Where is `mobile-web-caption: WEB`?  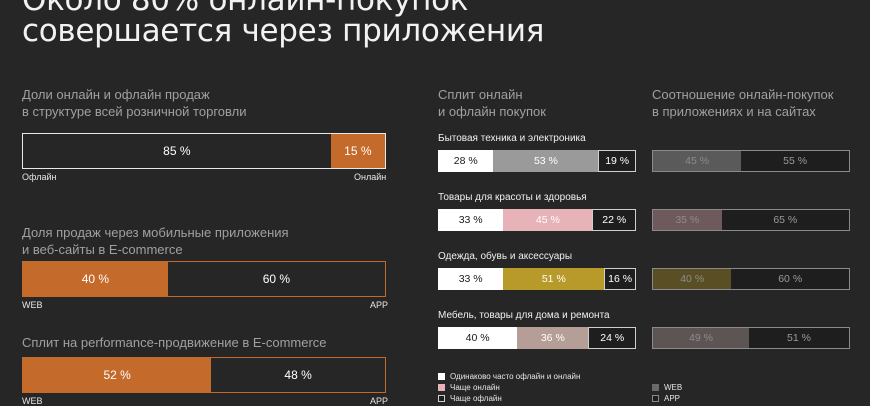
mobile-web-caption: WEB is located at coordinates (32, 305).